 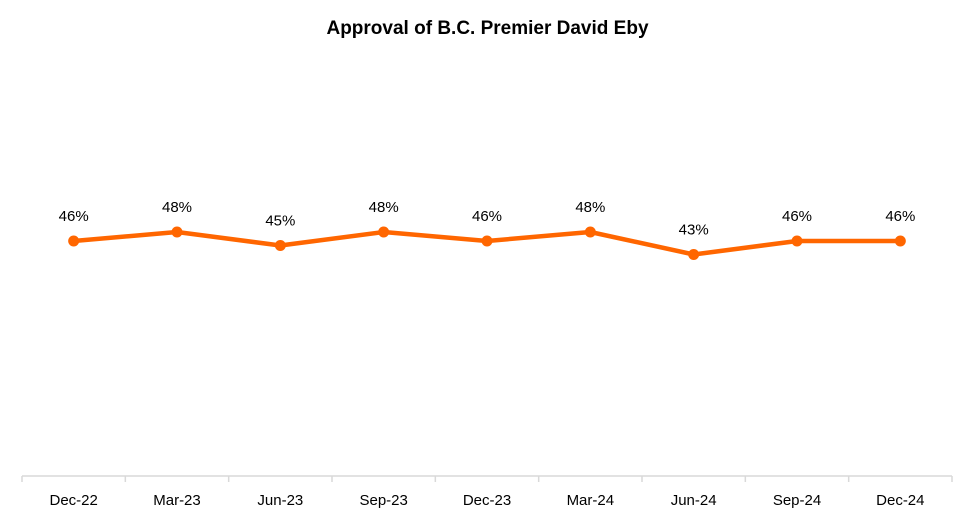 I want to click on chart-title: Approval of B.C. Premier David Eby, so click(x=487, y=28).